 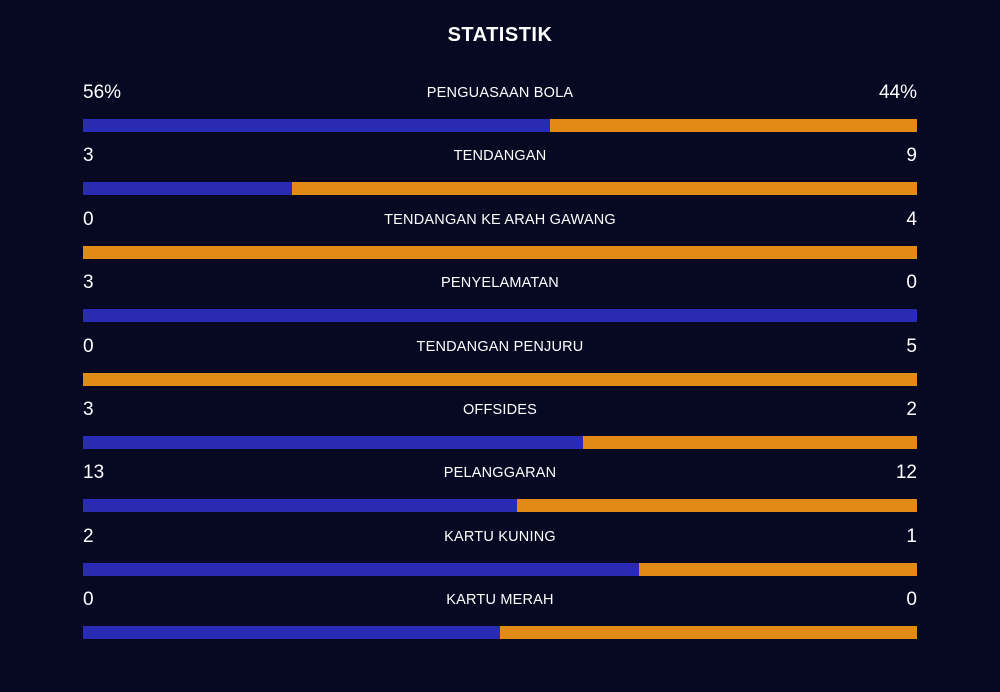 What do you see at coordinates (911, 156) in the screenshot?
I see `away-value: 9` at bounding box center [911, 156].